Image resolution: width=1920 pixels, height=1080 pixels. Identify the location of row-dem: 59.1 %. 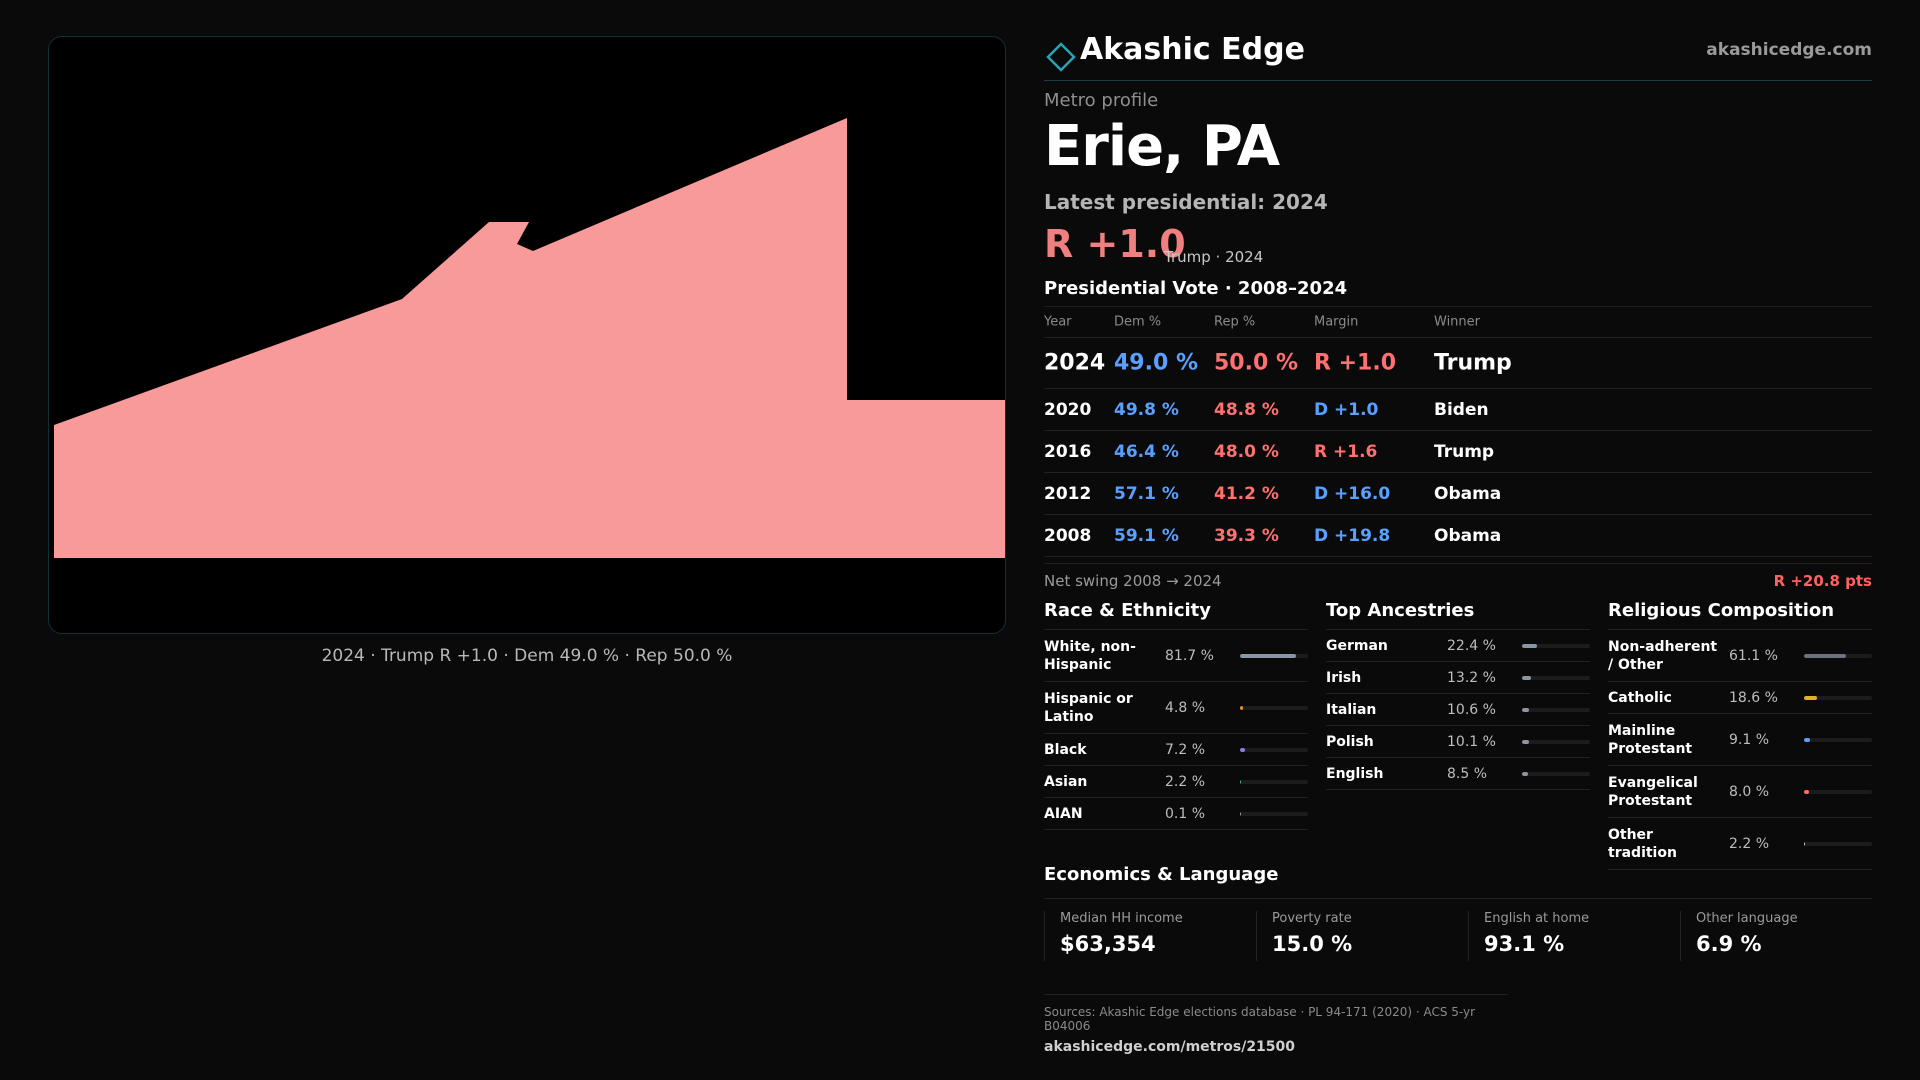
(1146, 535).